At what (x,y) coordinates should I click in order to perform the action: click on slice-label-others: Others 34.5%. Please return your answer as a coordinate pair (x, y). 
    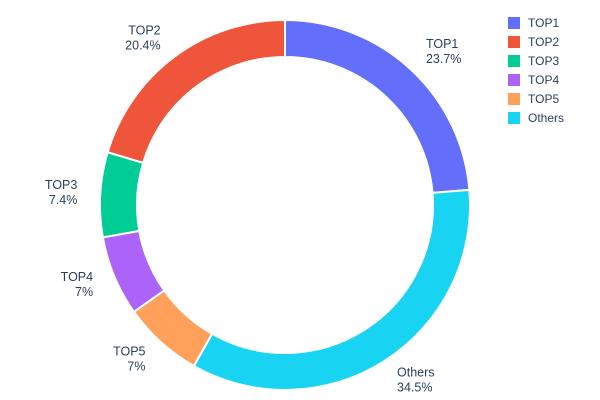
    Looking at the image, I should click on (416, 379).